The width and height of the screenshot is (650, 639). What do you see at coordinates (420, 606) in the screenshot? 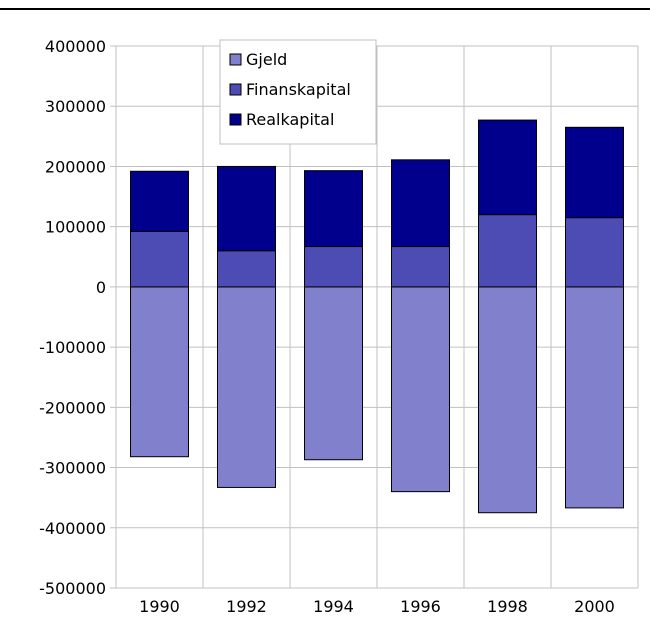
I see `x-tick-label: 1996` at bounding box center [420, 606].